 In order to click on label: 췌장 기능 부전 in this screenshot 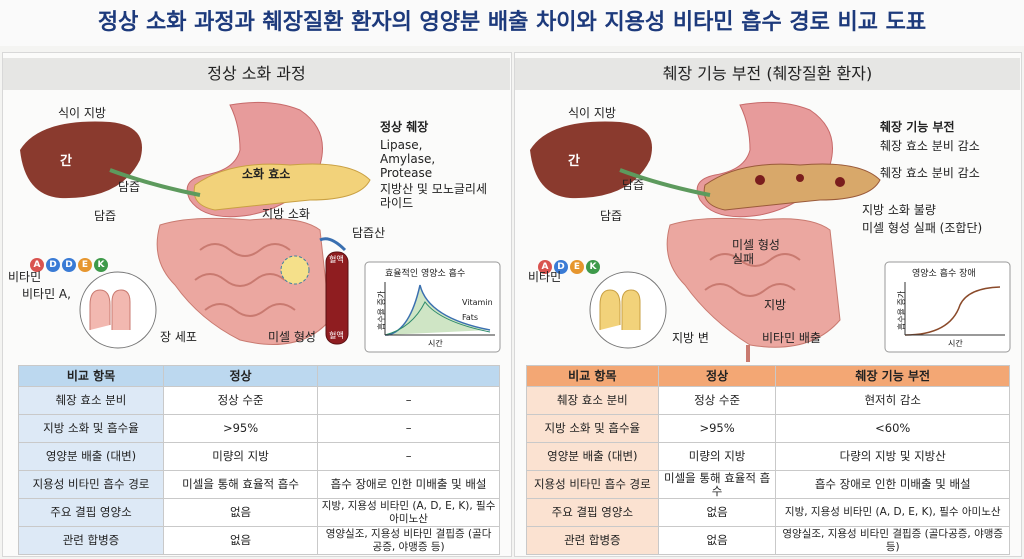, I will do `click(917, 127)`.